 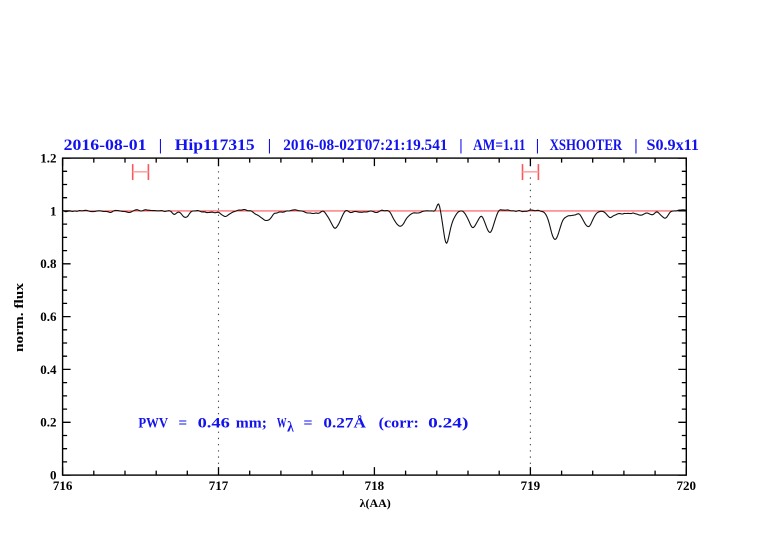 What do you see at coordinates (375, 503) in the screenshot?
I see `svg-text: λ(AA)` at bounding box center [375, 503].